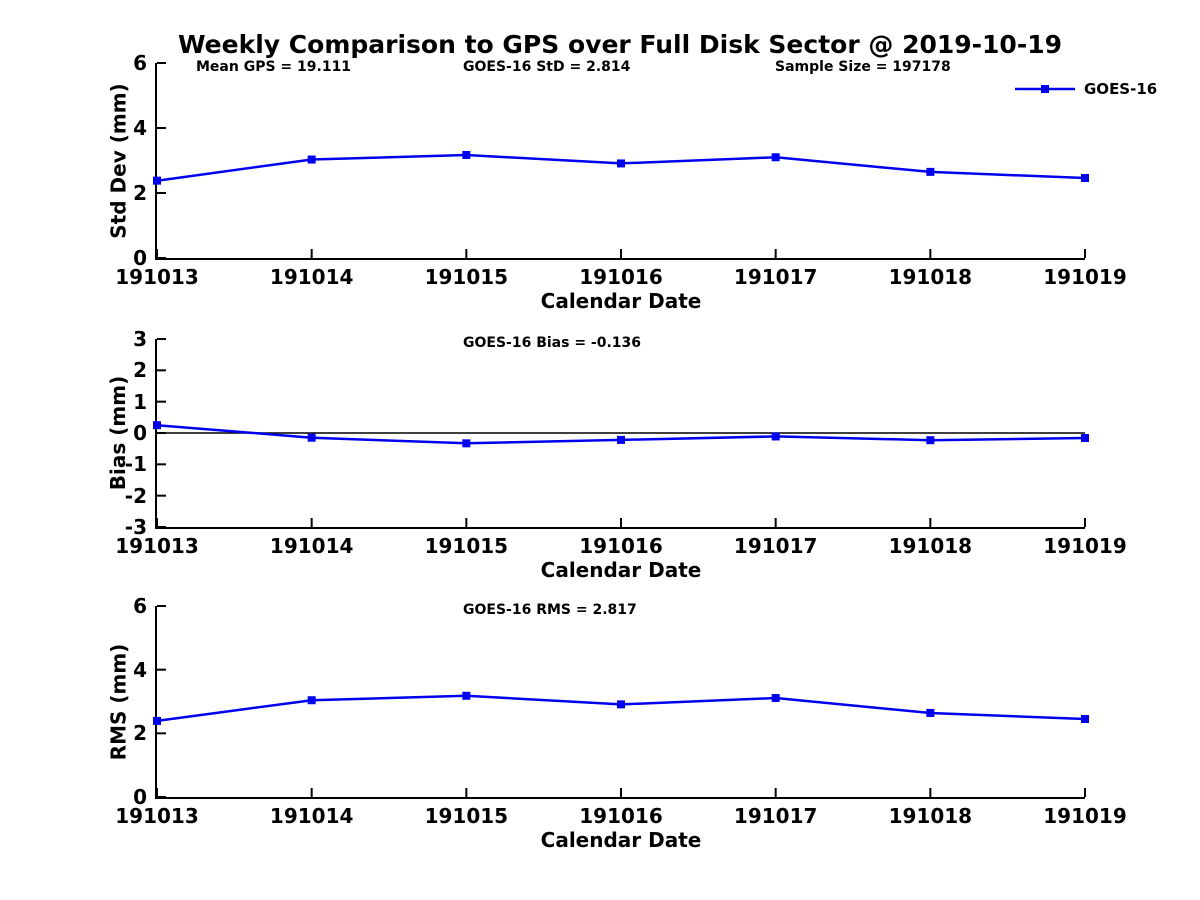  Describe the element at coordinates (863, 67) in the screenshot. I see `annotation: Sample Size = 197178` at that location.